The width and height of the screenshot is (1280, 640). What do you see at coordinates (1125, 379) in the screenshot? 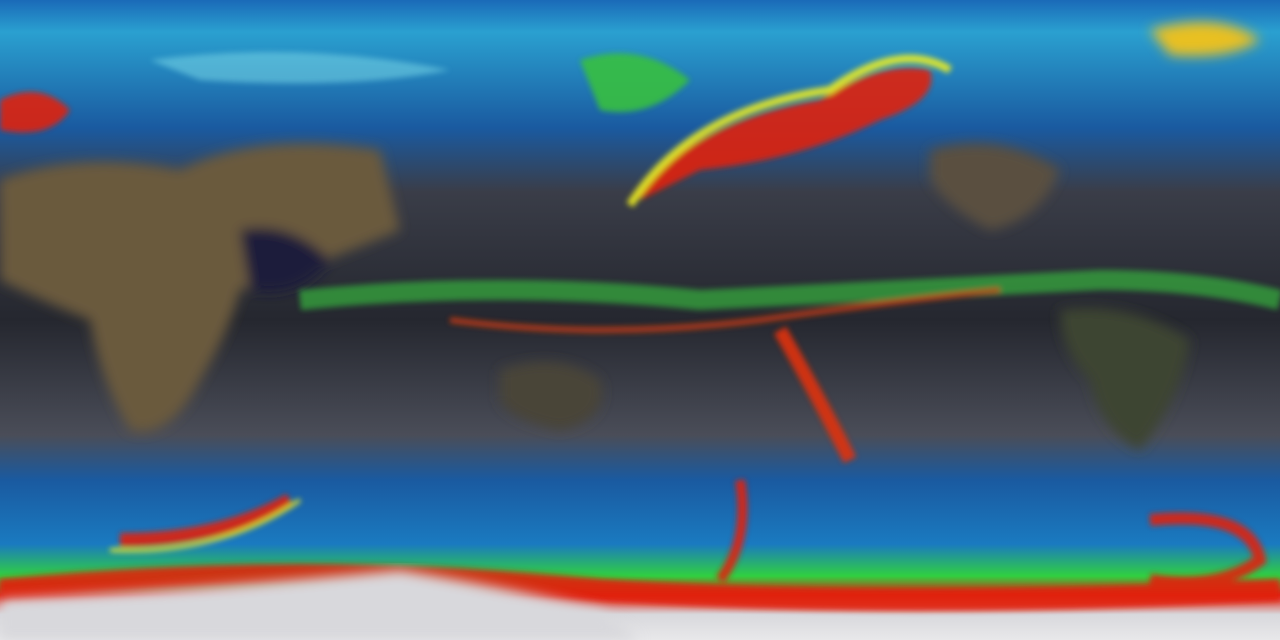
I see `south-america` at bounding box center [1125, 379].